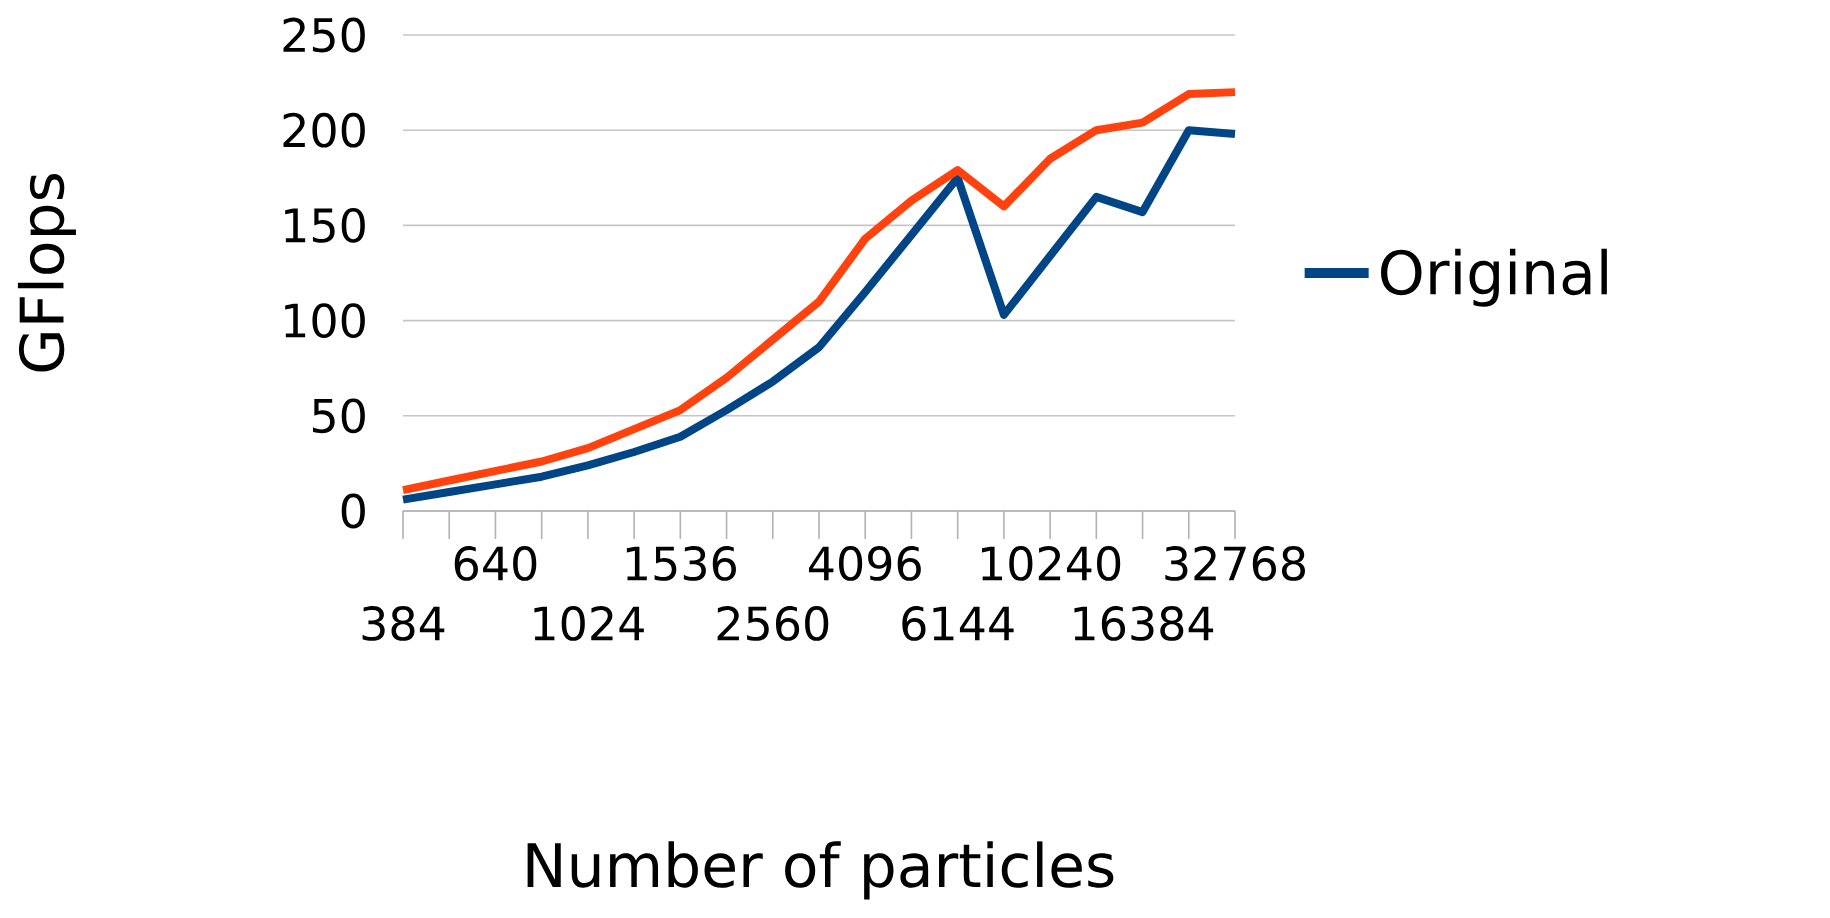 The image size is (1830, 918). I want to click on legend-label: Original, so click(1494, 277).